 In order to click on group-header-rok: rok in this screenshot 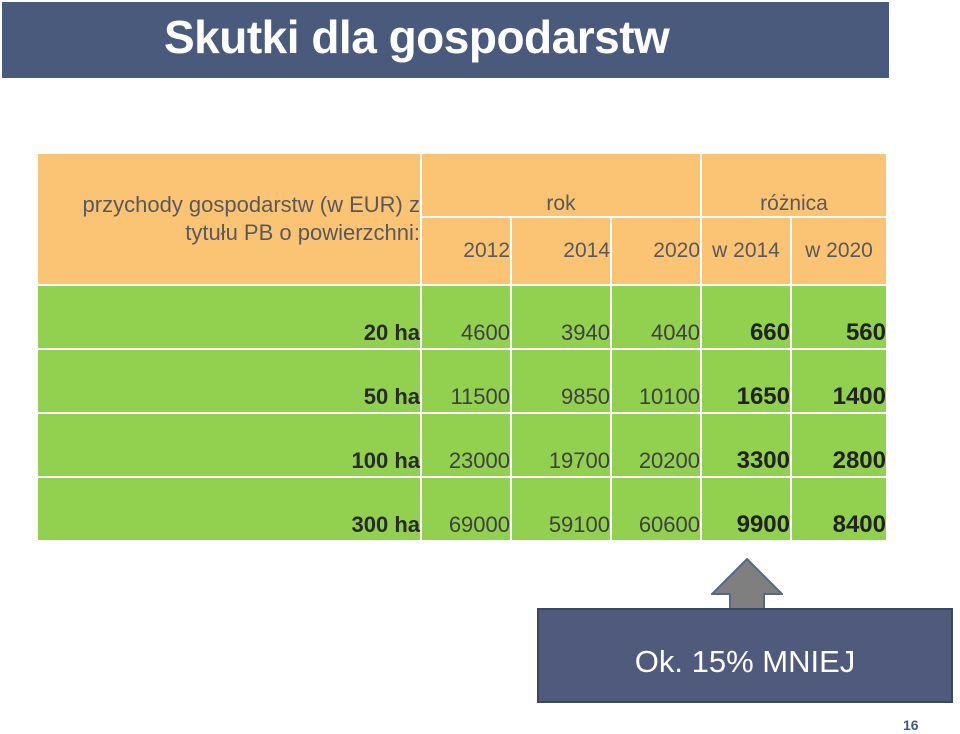, I will do `click(561, 185)`.